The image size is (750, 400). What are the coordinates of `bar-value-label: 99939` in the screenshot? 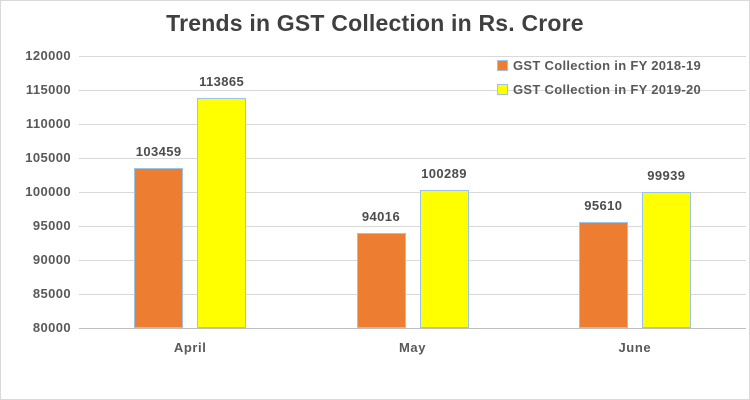 It's located at (666, 176).